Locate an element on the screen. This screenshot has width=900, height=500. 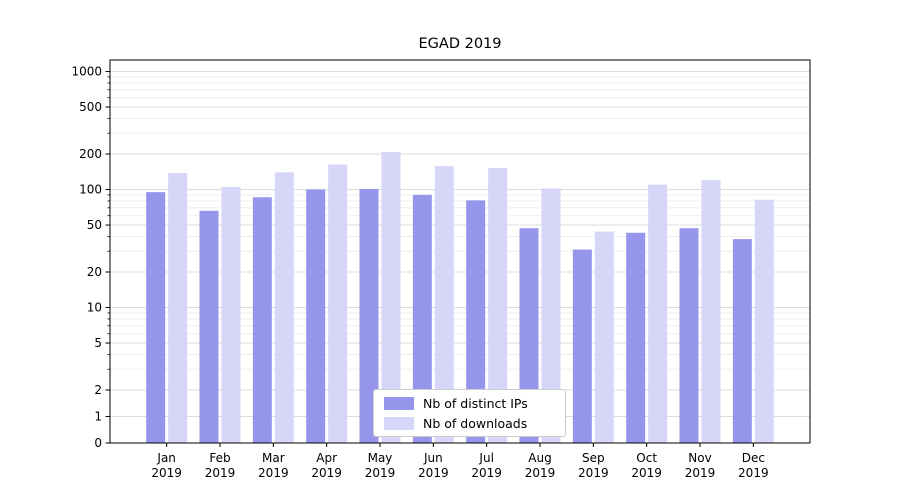
chart-title: EGAD 2019 is located at coordinates (460, 44).